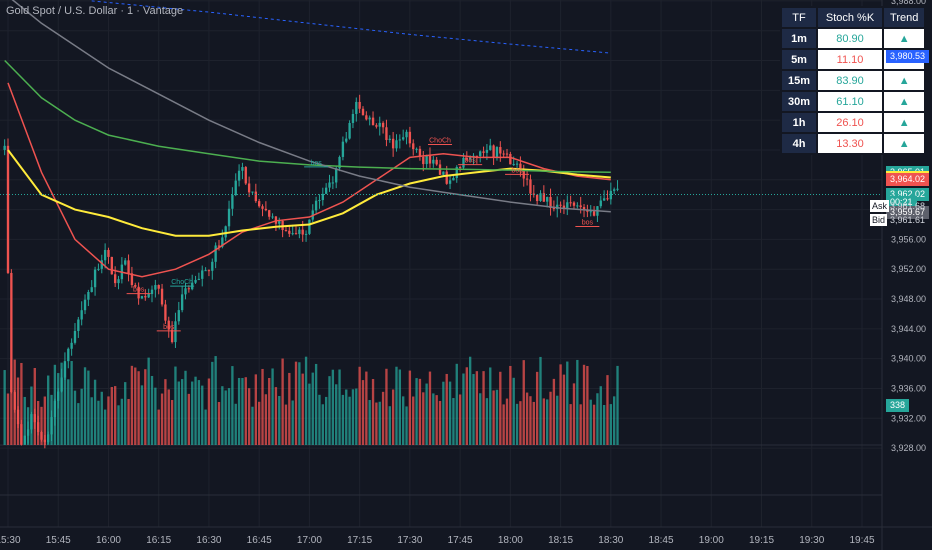  I want to click on x-tick-label: 16:00, so click(108, 540).